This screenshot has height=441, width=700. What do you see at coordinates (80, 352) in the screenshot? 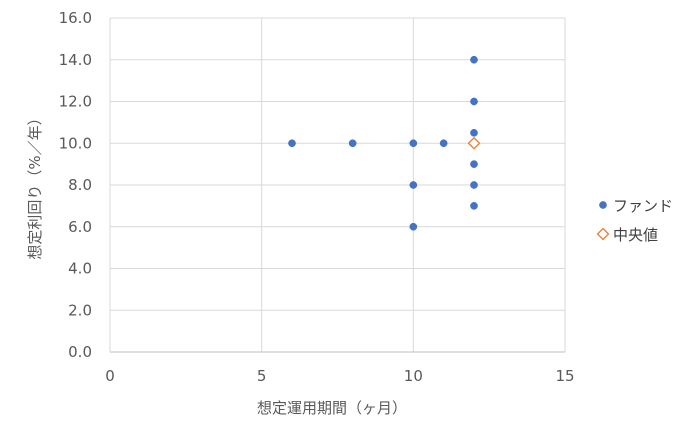
I see `y-tick-label: 0.0` at bounding box center [80, 352].